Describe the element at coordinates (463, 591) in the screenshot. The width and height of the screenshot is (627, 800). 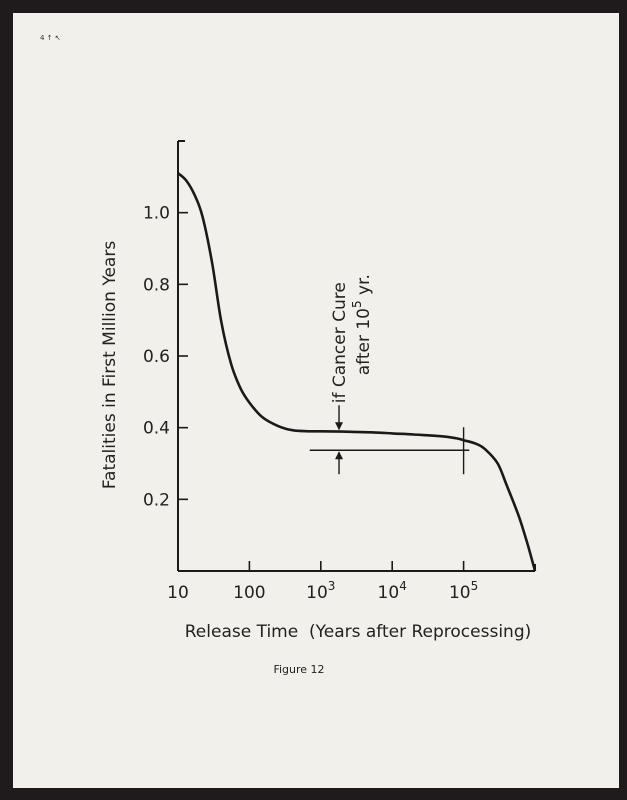
I see `x-tick-label: 10⁵` at that location.